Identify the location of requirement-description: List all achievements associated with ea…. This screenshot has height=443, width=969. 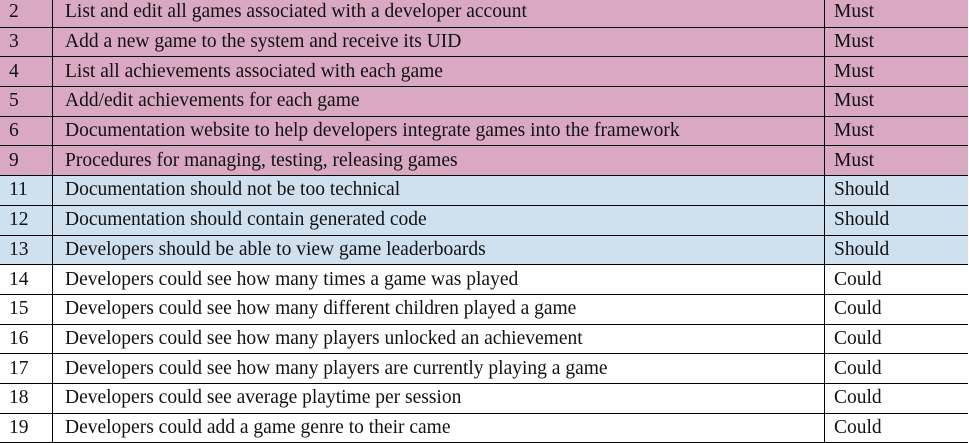
(438, 72).